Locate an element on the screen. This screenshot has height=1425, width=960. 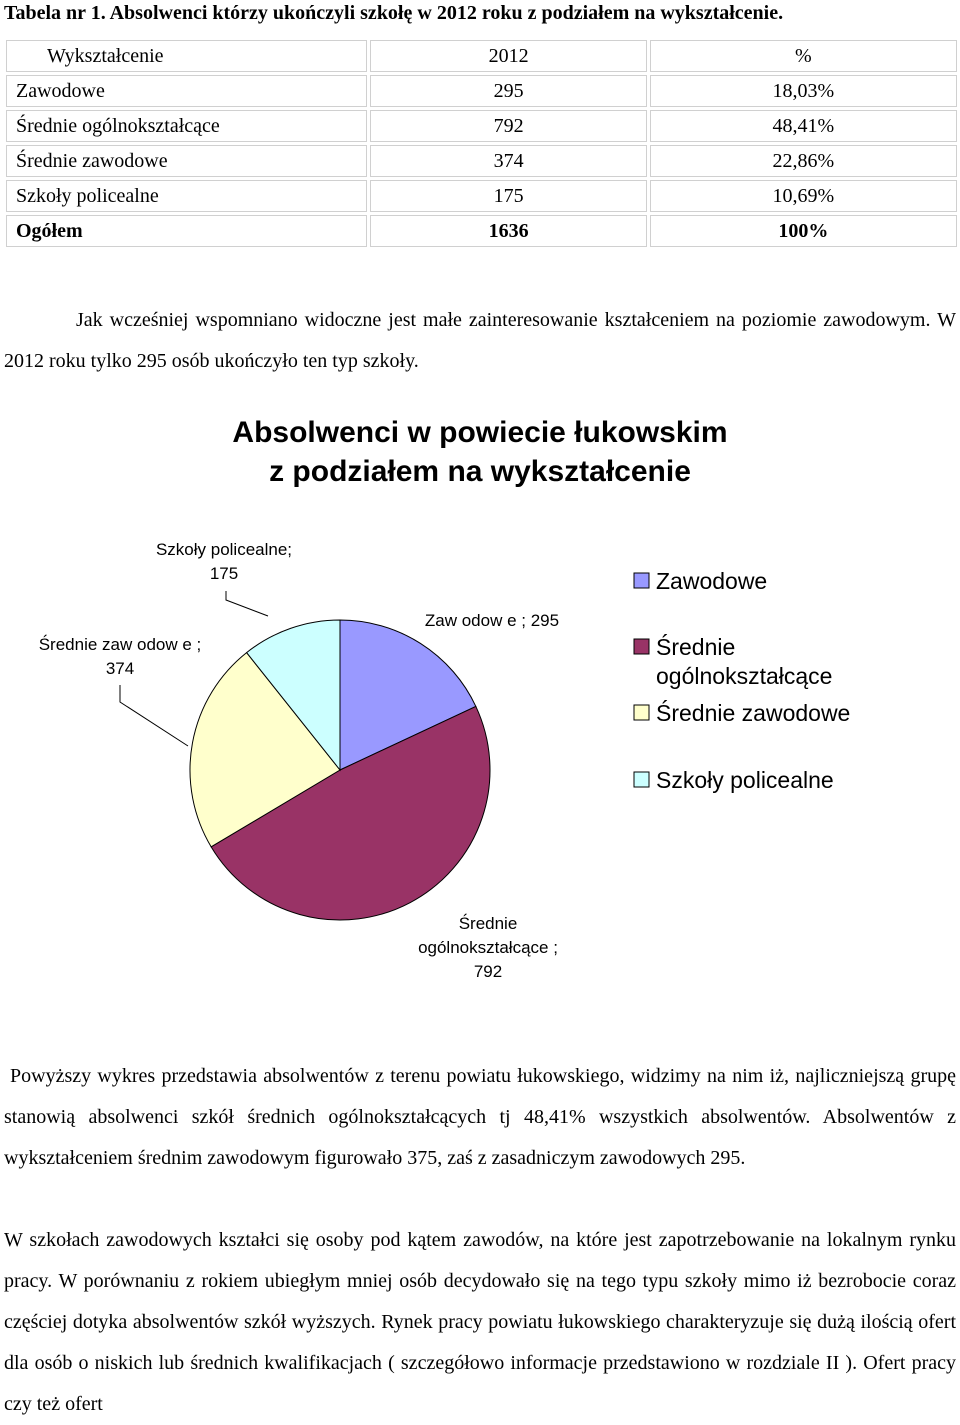
category-cell: Wykształcenie is located at coordinates (187, 56).